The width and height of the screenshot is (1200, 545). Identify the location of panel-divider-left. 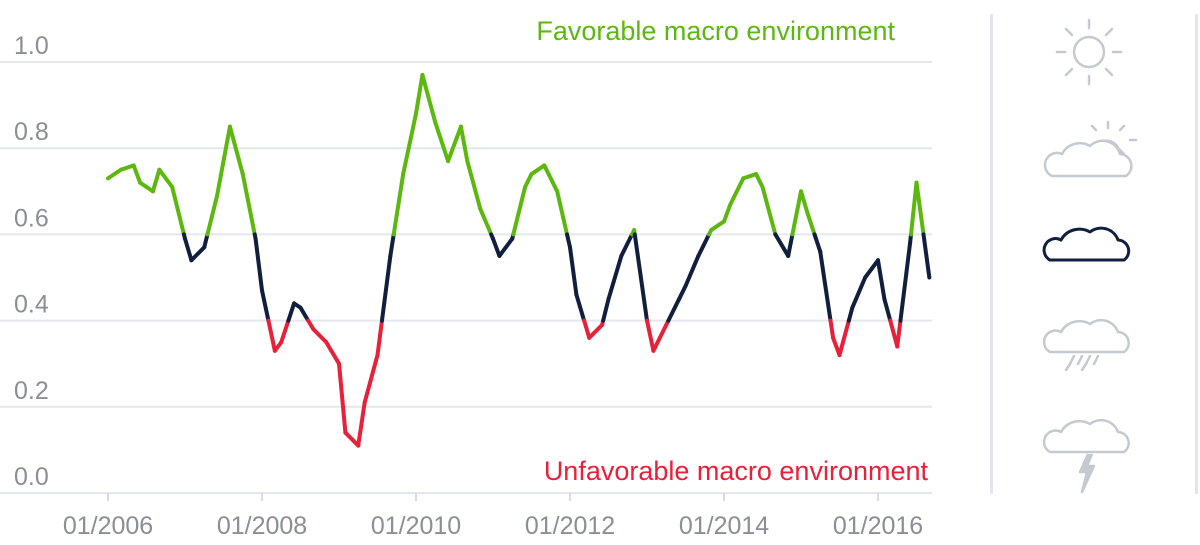
(991, 254).